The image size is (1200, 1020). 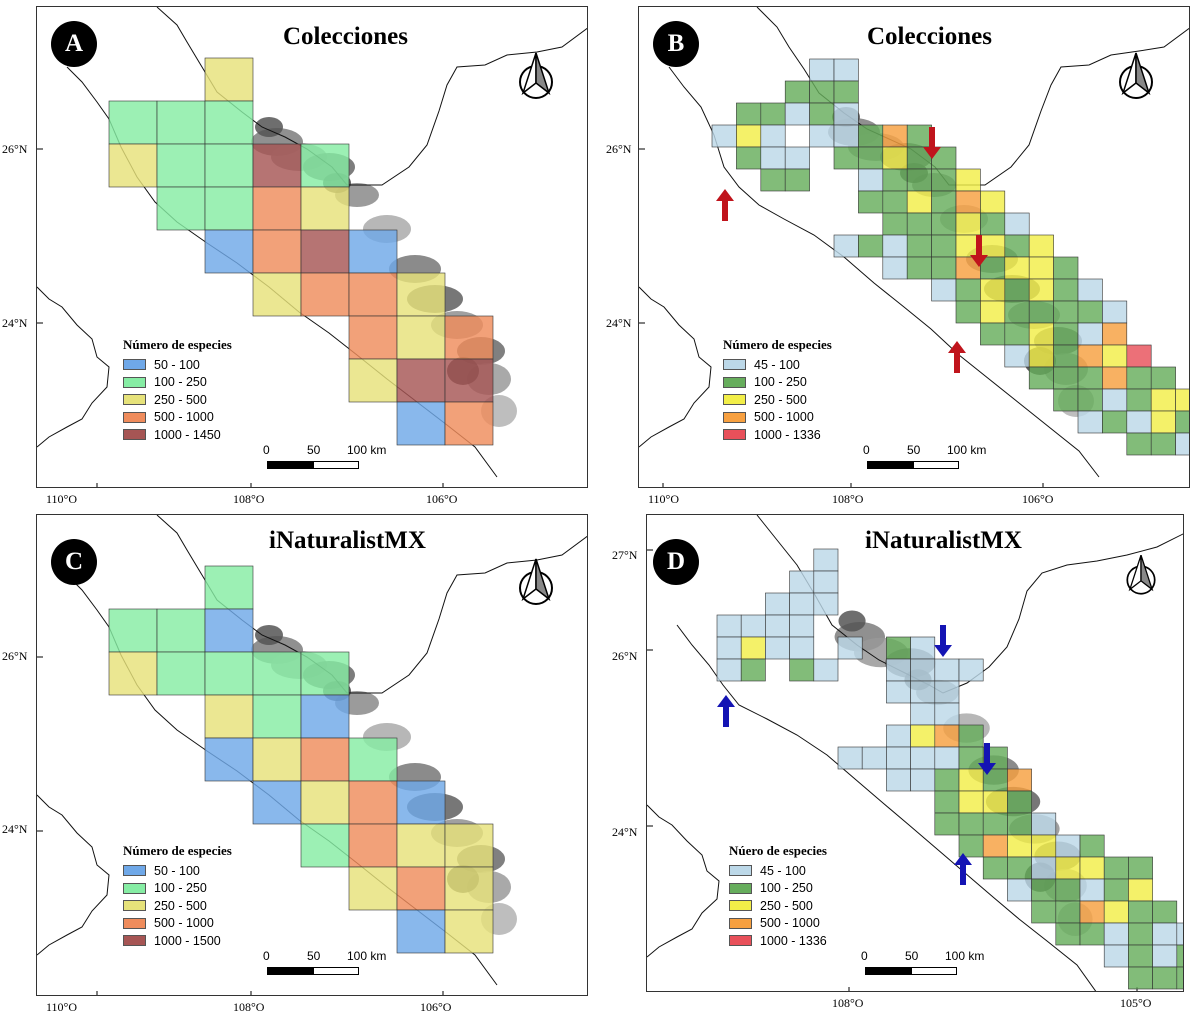 What do you see at coordinates (187, 940) in the screenshot?
I see `legend-label: 1000 - 1500` at bounding box center [187, 940].